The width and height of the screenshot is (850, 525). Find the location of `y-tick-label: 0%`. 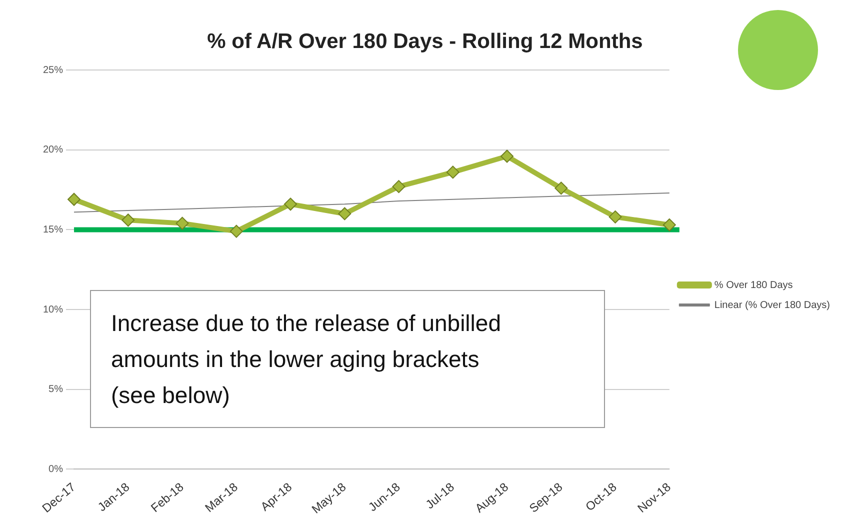

y-tick-label: 0% is located at coordinates (56, 469).